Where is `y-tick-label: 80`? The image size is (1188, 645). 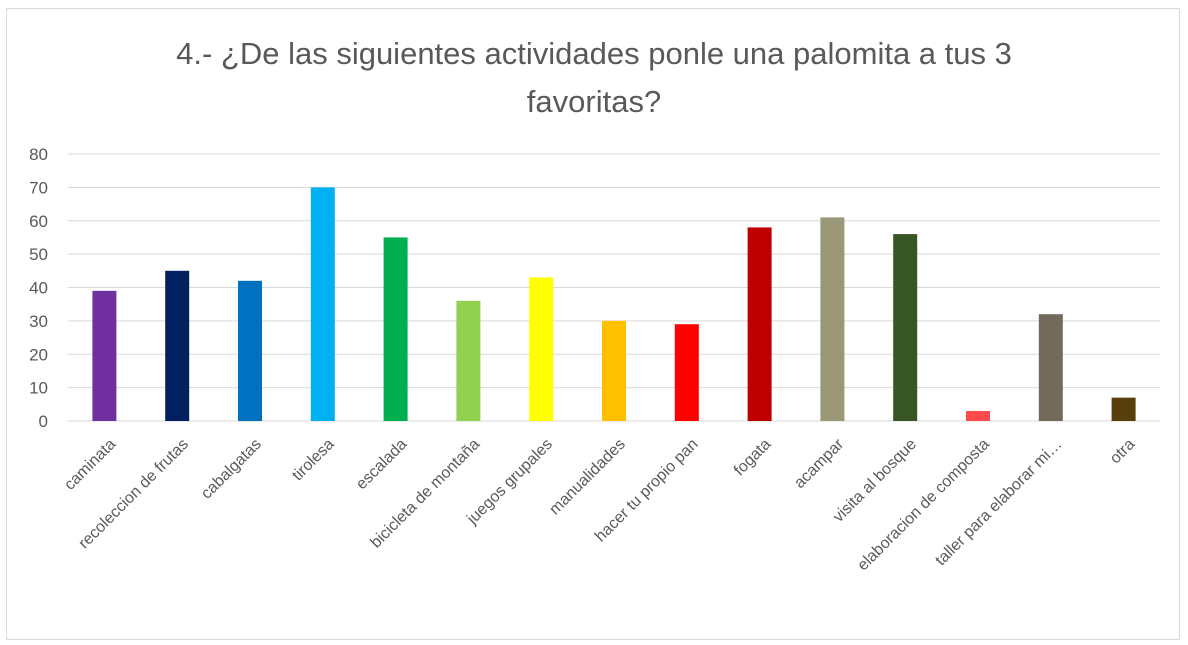 y-tick-label: 80 is located at coordinates (38, 154).